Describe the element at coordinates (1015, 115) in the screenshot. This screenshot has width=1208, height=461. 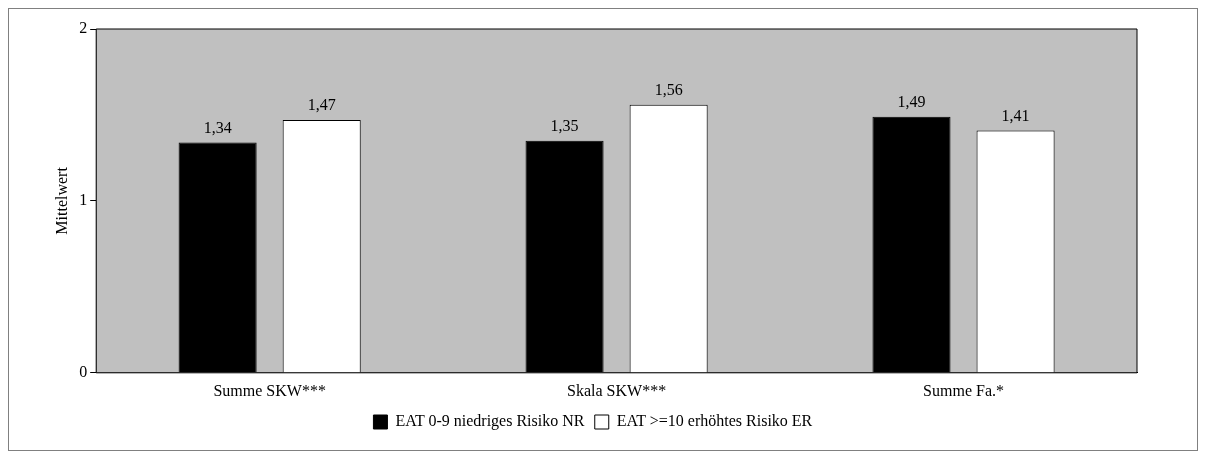
I see `data-label: 1,41` at that location.